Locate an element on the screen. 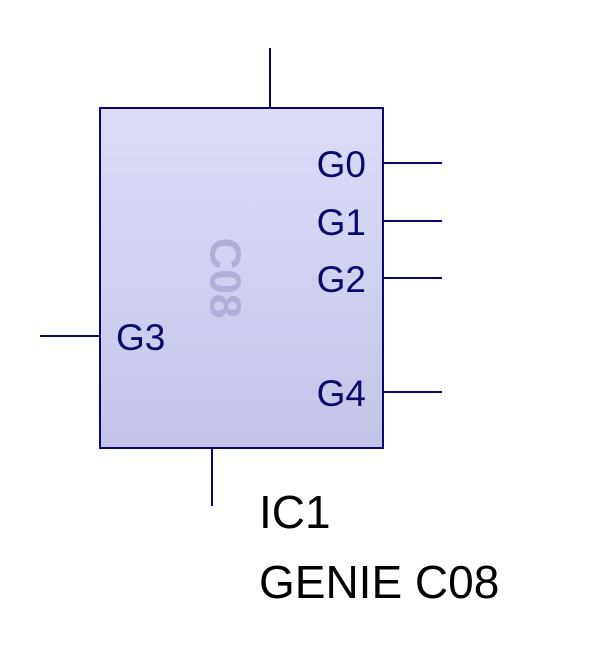  body-label: C08 is located at coordinates (225, 278).